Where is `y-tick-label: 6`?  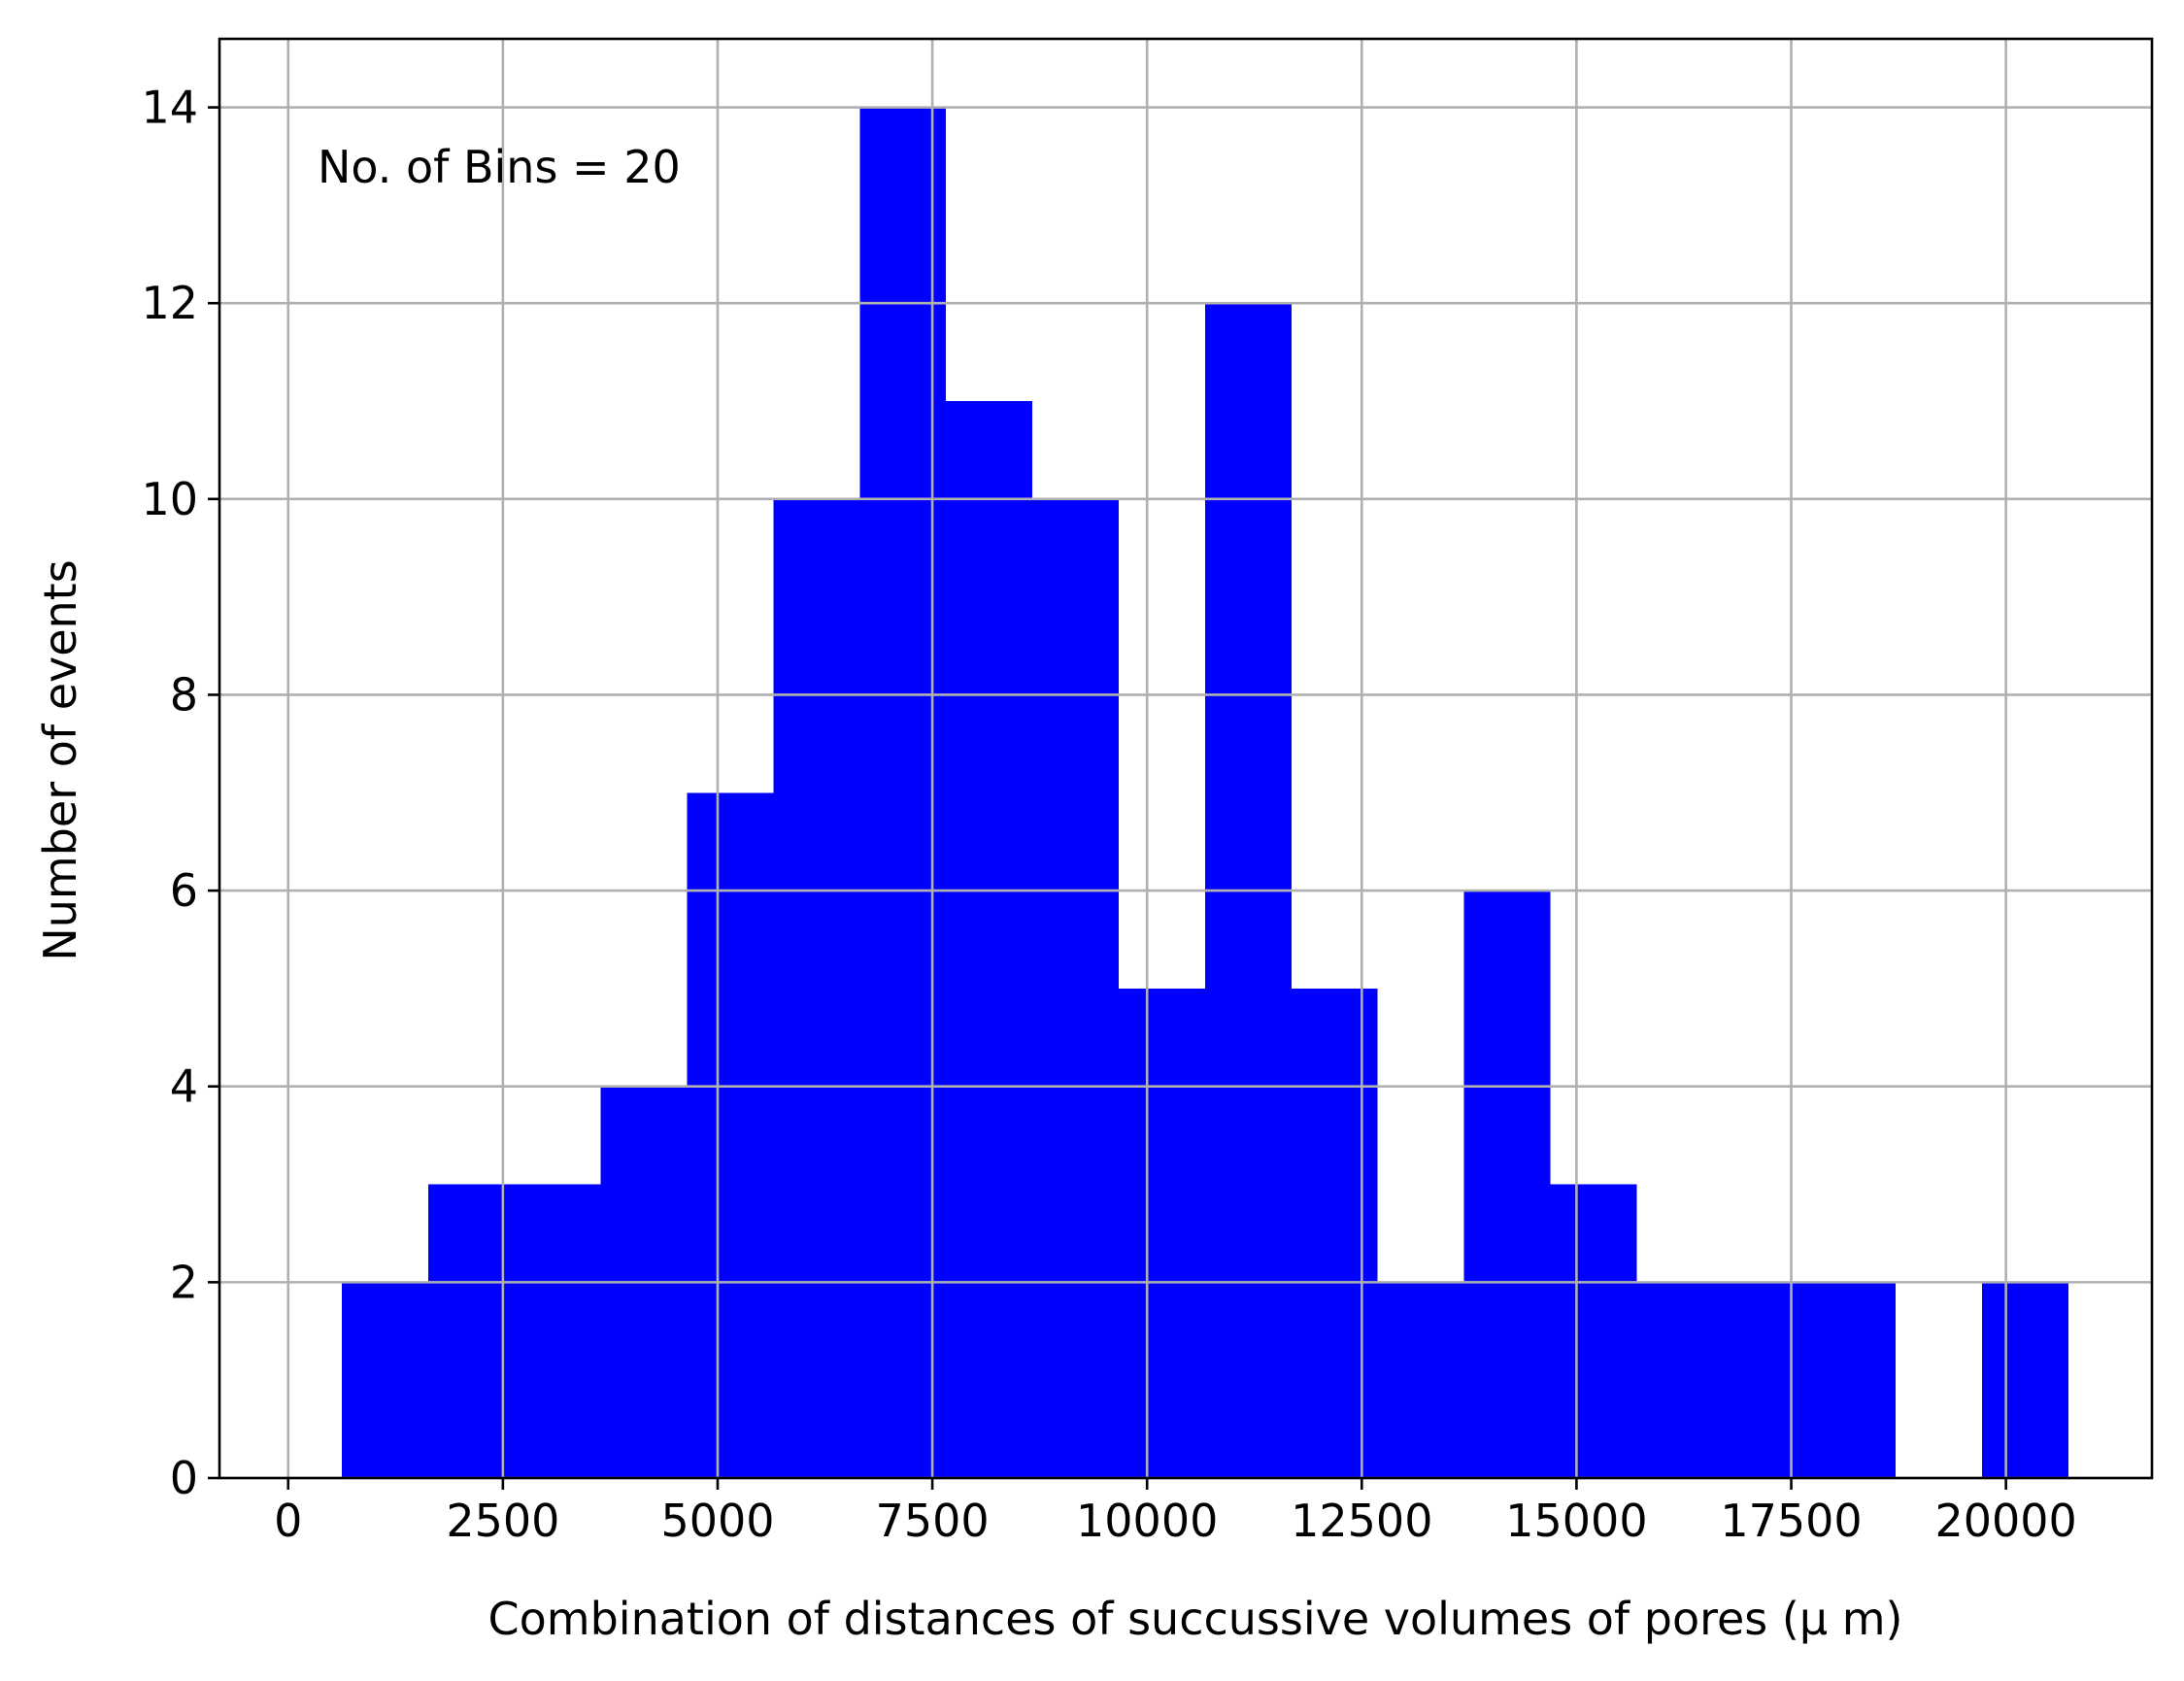 y-tick-label: 6 is located at coordinates (184, 890).